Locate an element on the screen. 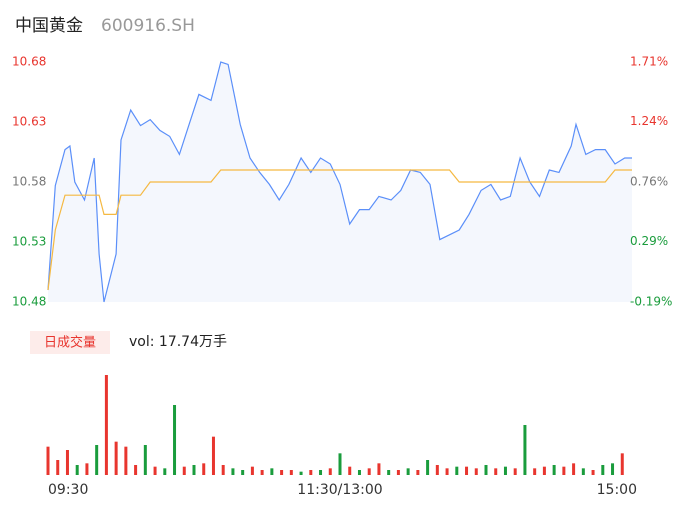 Image resolution: width=686 pixels, height=524 pixels. y-tick-label: 10.53 is located at coordinates (29, 242).